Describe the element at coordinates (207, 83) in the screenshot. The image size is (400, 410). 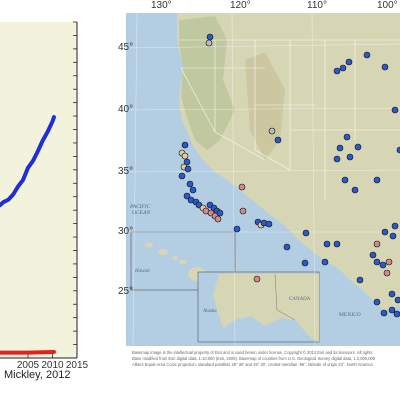
I see `forest-region` at that location.